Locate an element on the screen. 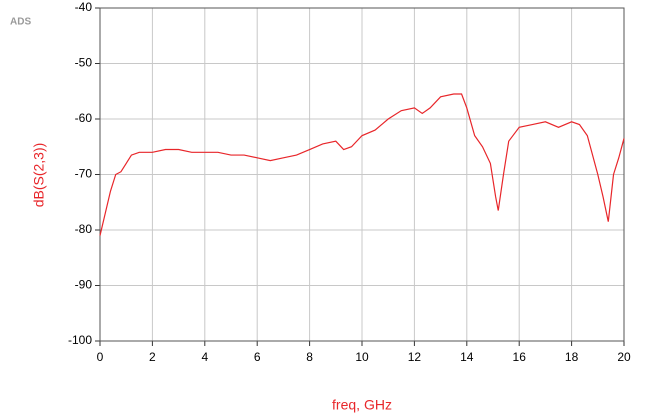  y-tick-label: -50 is located at coordinates (84, 63).